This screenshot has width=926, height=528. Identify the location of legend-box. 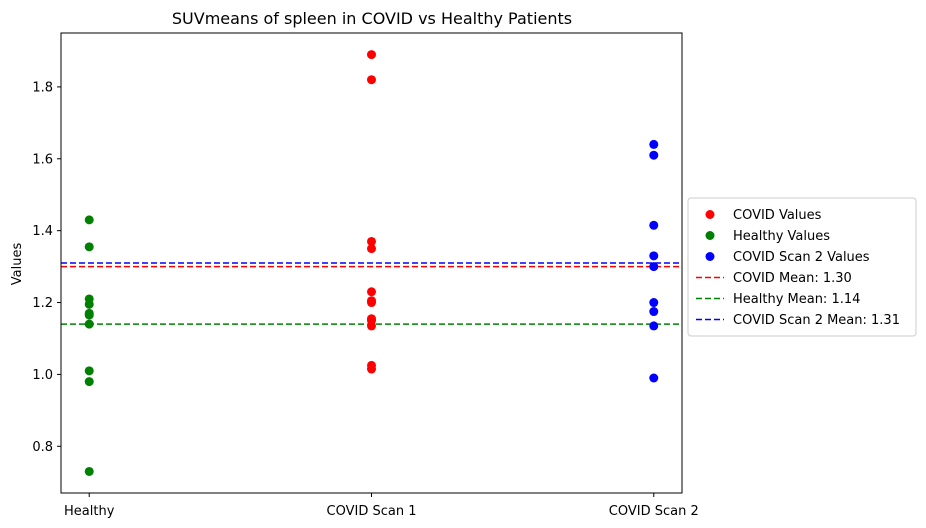
(802, 267).